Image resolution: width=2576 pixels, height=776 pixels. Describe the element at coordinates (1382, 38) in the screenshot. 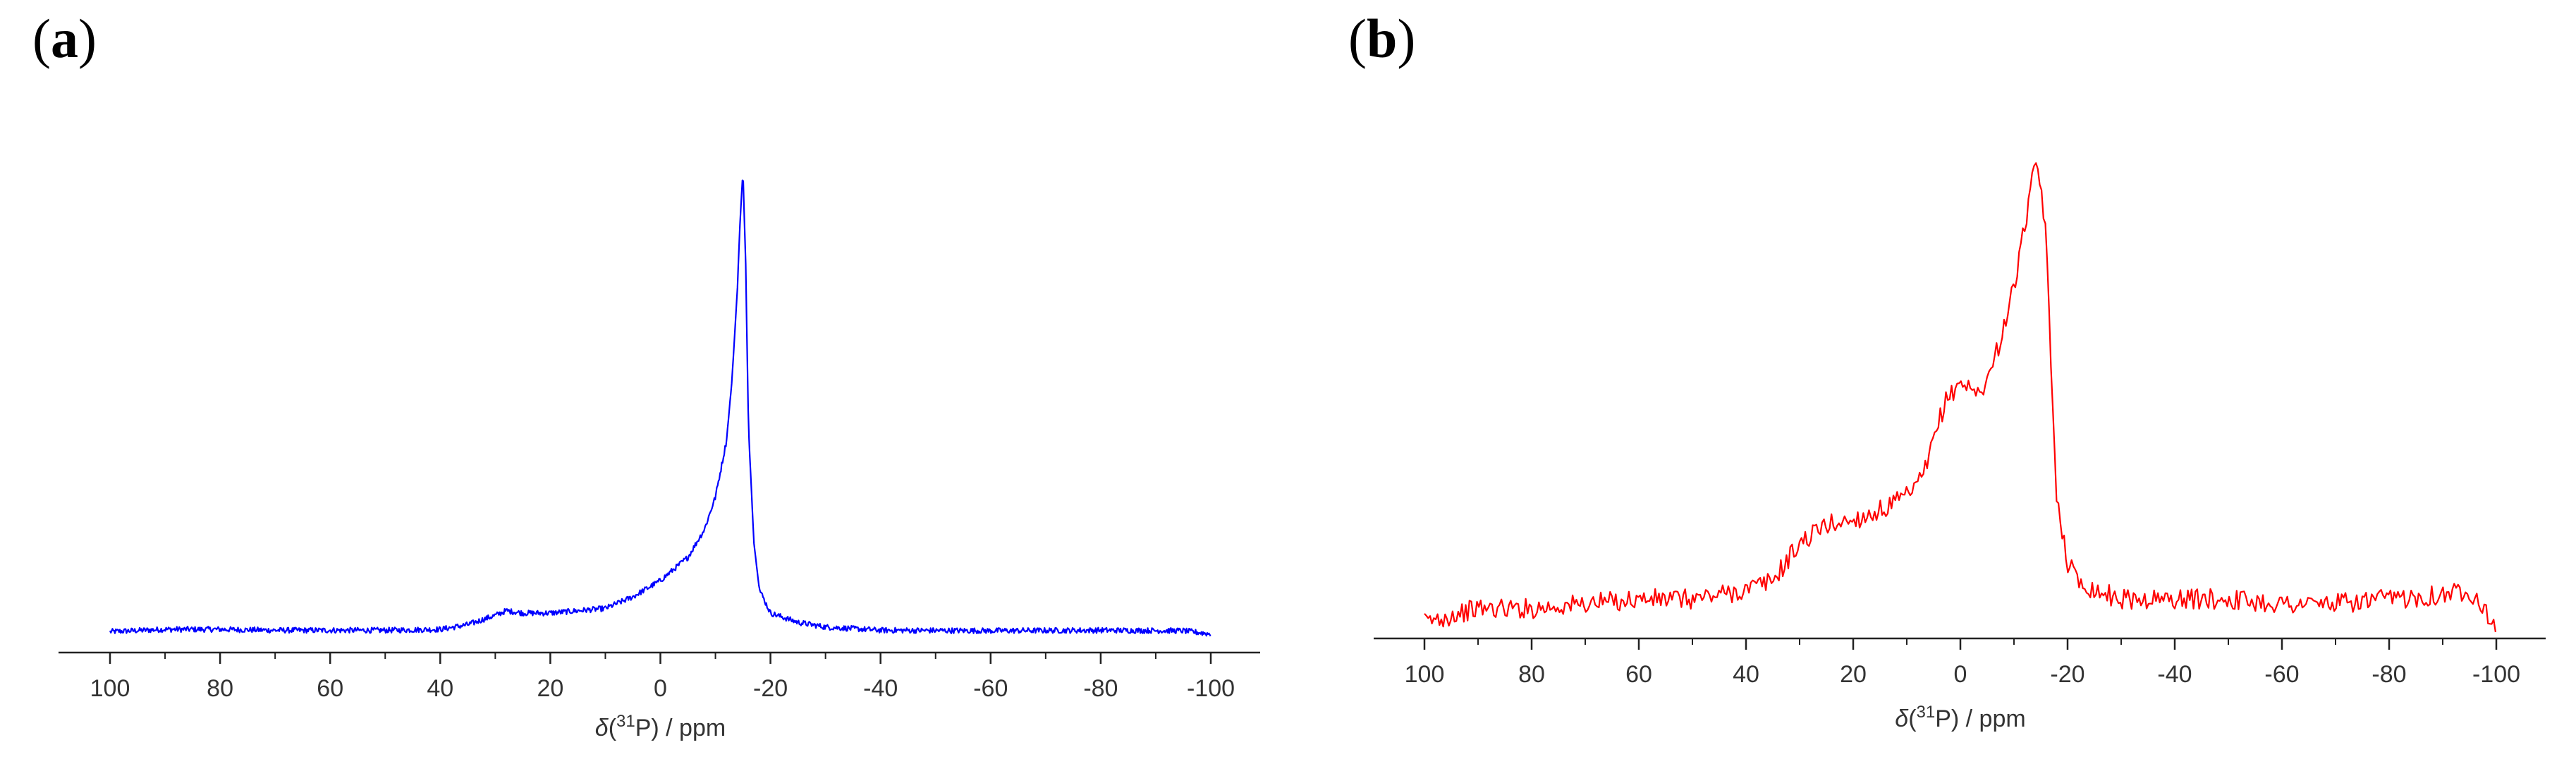

I see `panel-label-b: (b)` at that location.